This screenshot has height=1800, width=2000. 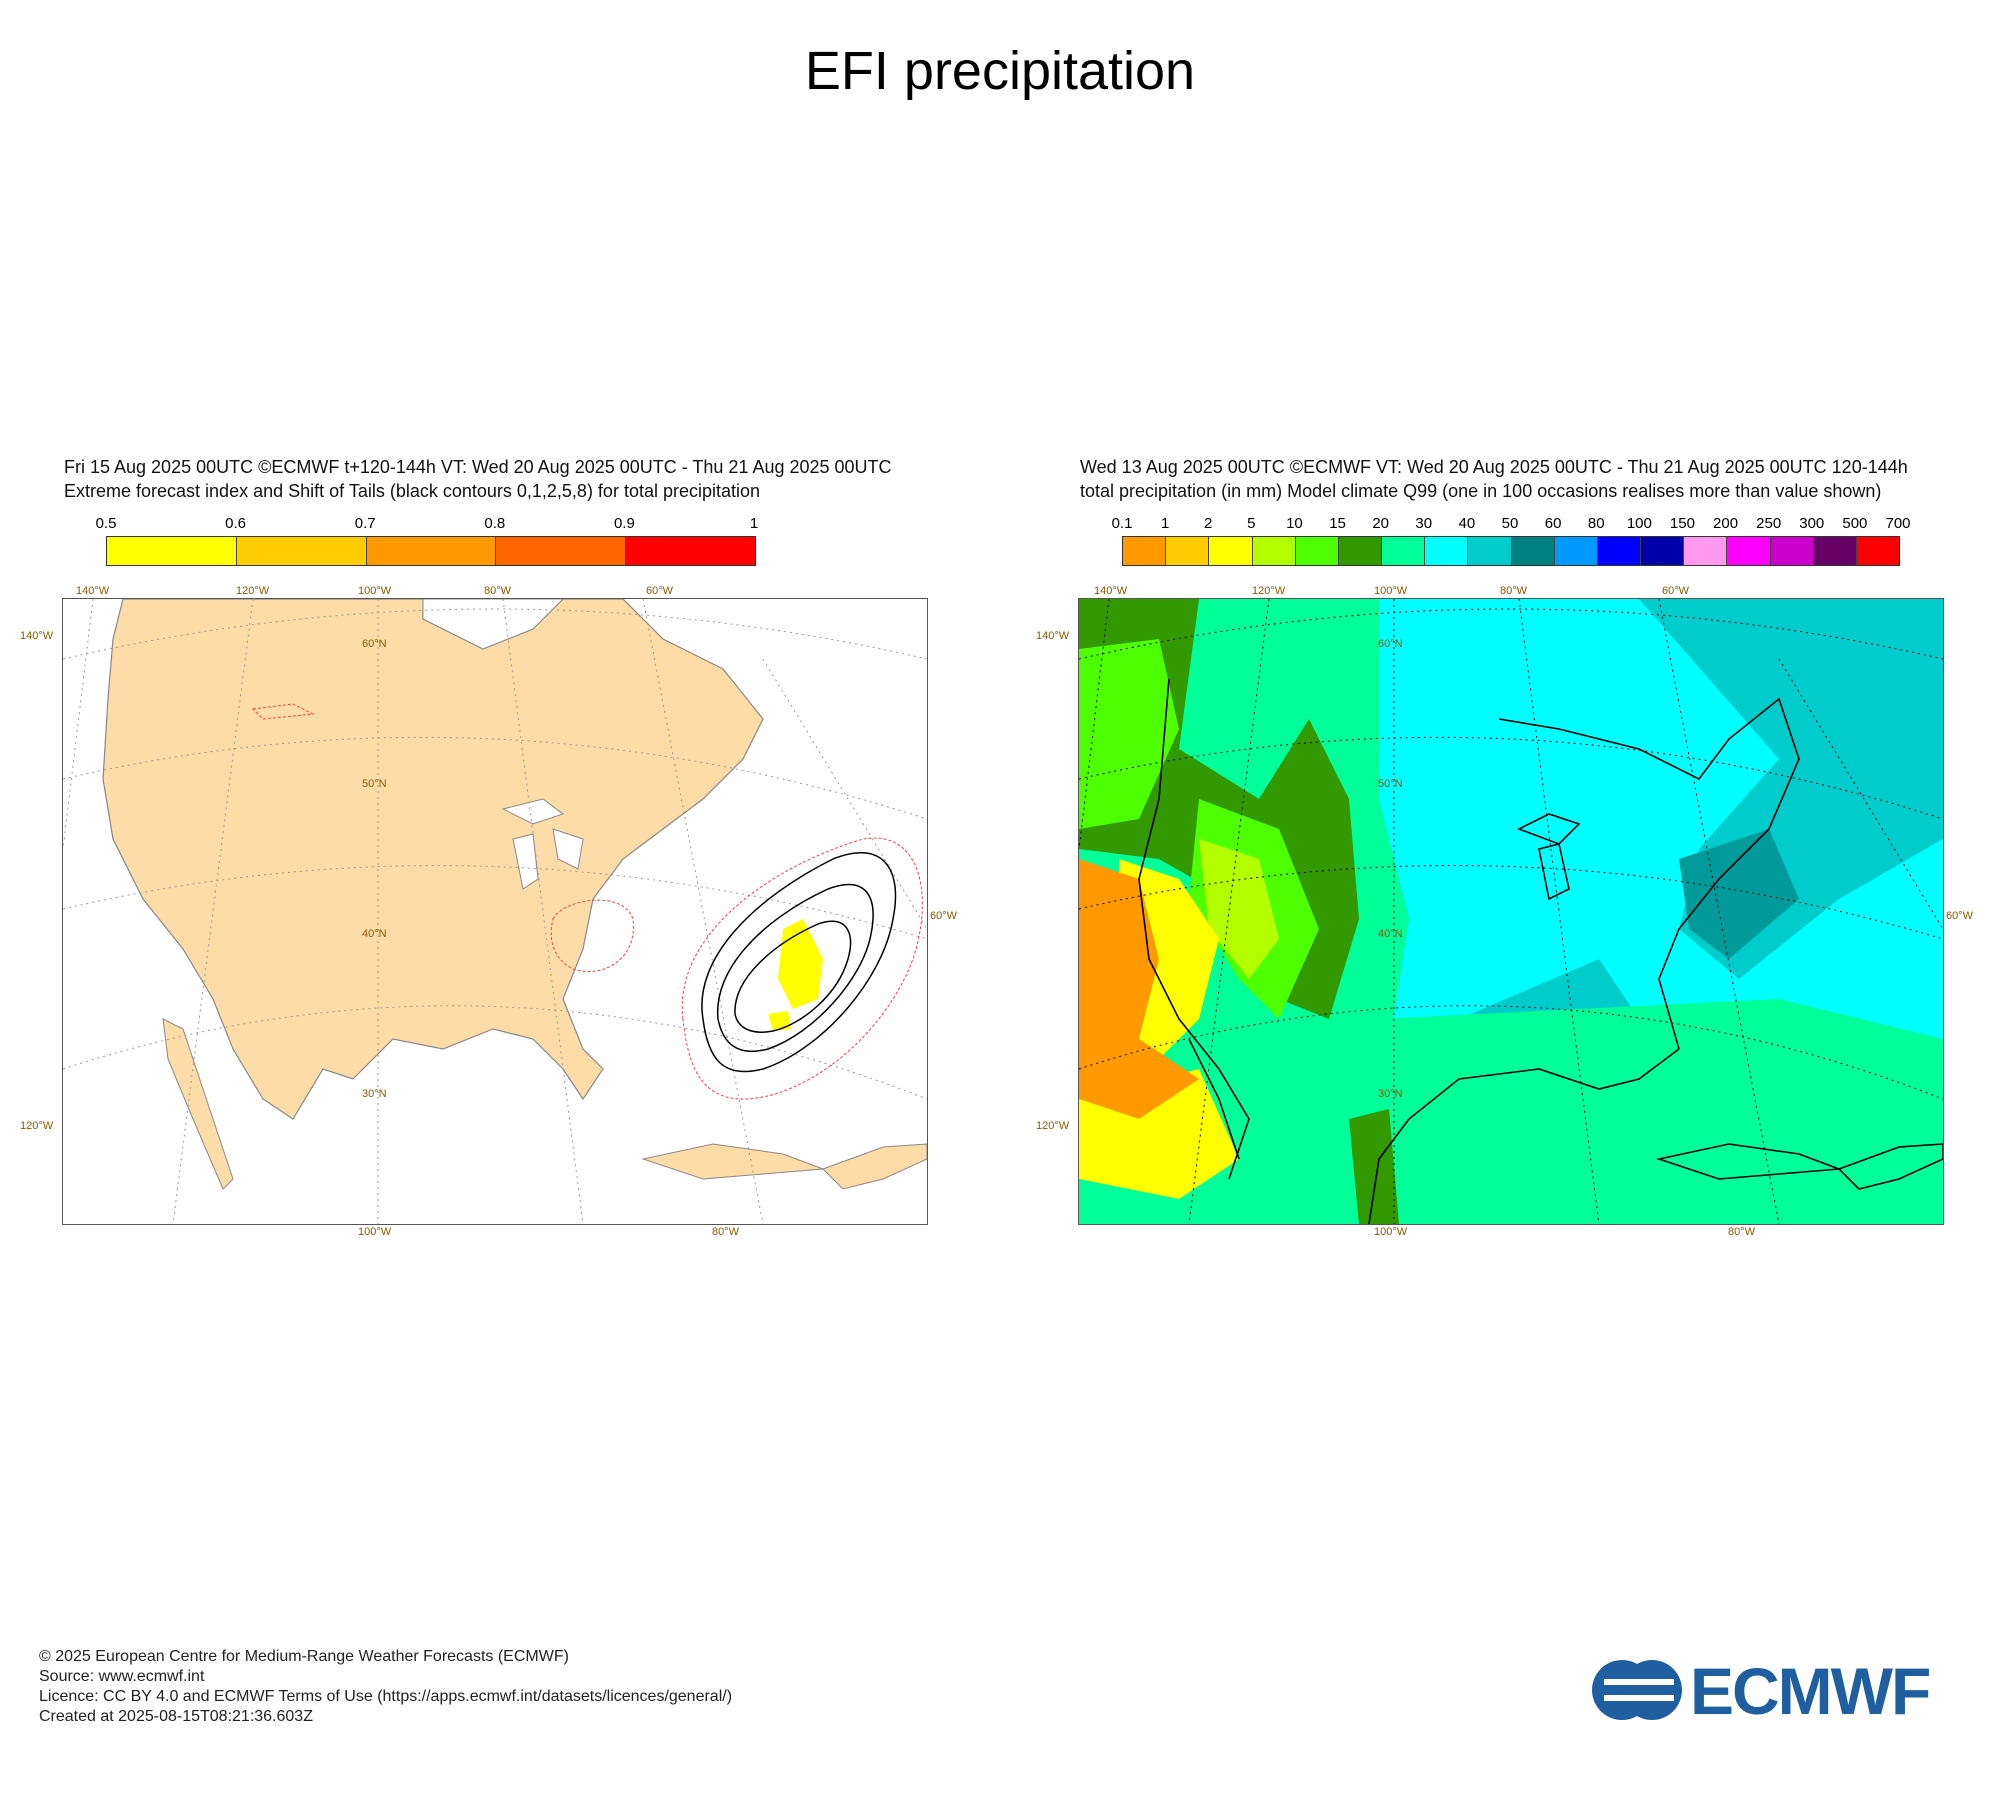 I want to click on right-colorbar-tick-label: 0.1, so click(x=1122, y=523).